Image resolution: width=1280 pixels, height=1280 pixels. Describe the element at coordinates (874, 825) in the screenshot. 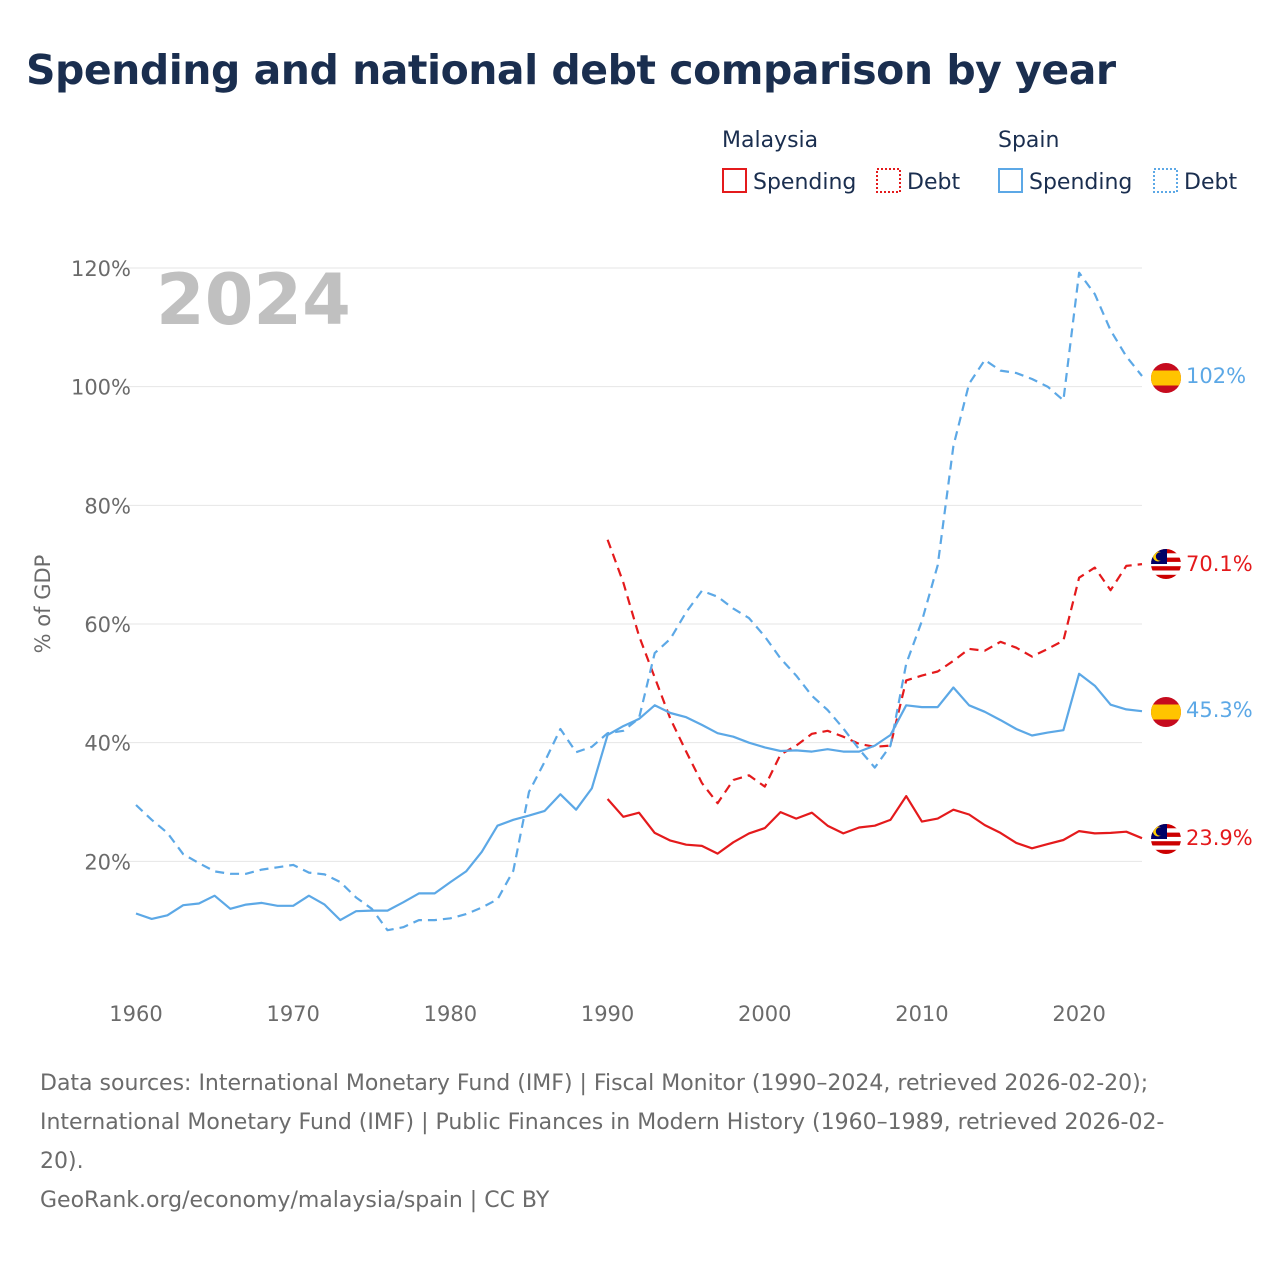

I see `series-line-malaysia-spending` at that location.